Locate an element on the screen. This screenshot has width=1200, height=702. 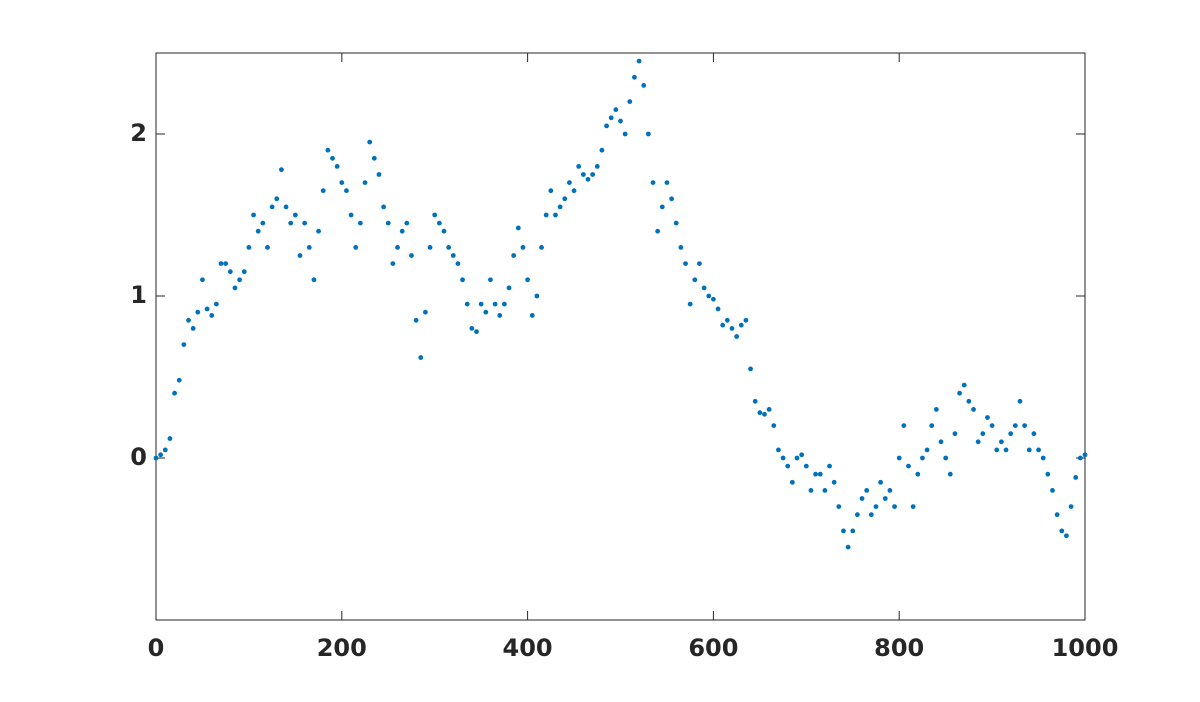
x-tick-label: 800 is located at coordinates (899, 648).